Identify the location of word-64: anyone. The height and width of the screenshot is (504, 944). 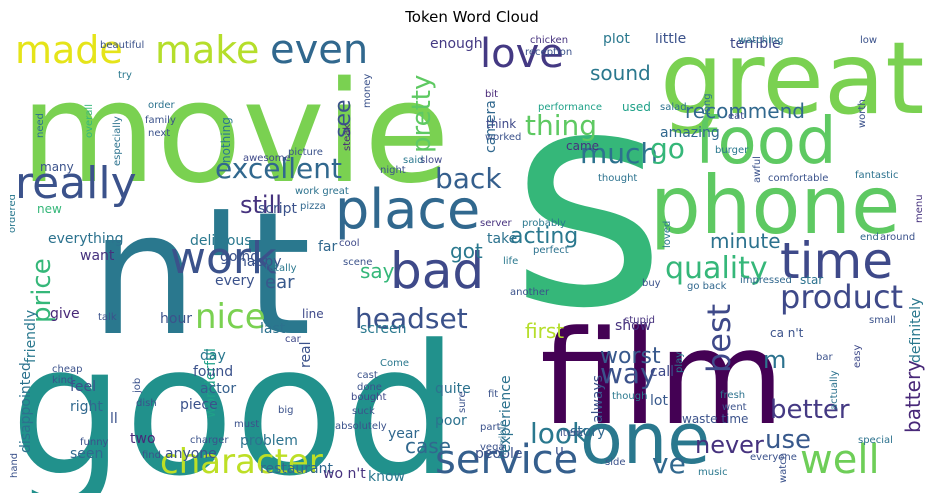
(191, 454).